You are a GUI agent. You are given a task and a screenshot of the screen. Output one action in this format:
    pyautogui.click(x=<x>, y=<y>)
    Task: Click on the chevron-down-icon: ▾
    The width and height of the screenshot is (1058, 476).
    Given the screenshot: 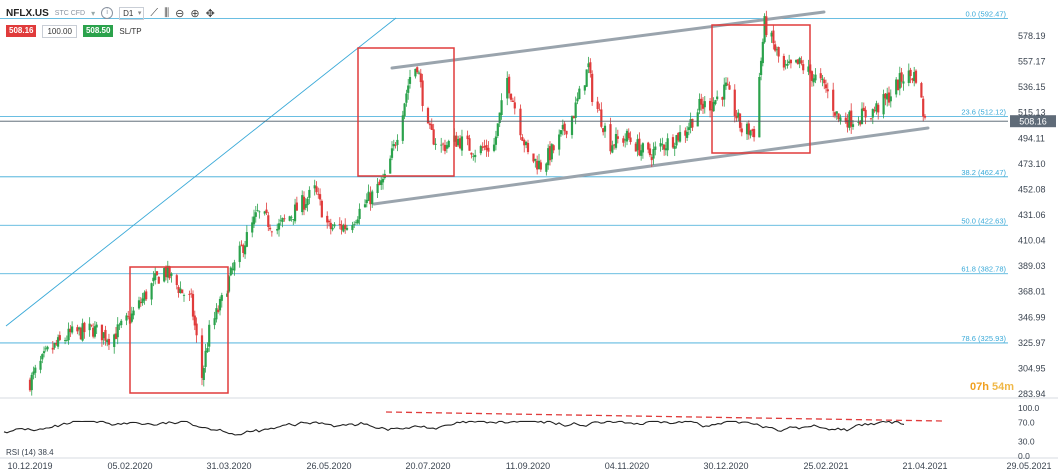 What is the action you would take?
    pyautogui.click(x=93, y=13)
    